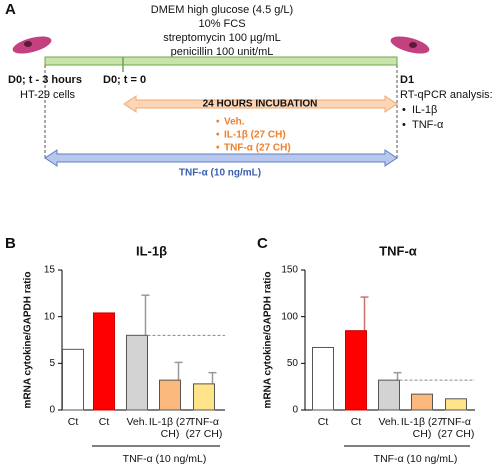  Describe the element at coordinates (407, 80) in the screenshot. I see `end-label: D1` at that location.